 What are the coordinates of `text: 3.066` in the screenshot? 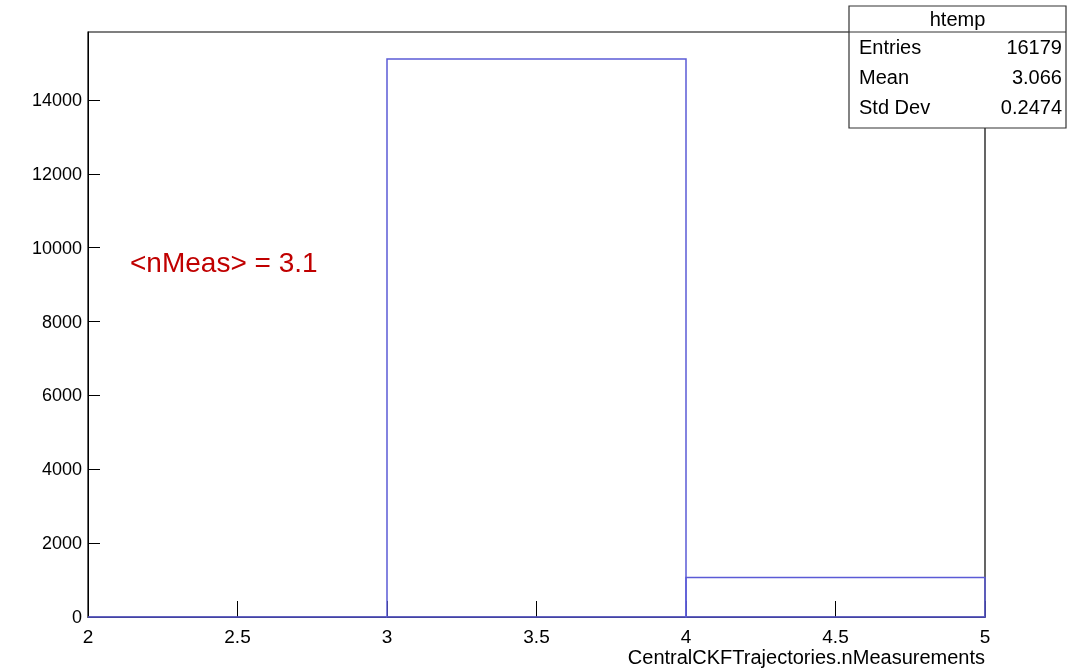 It's located at (1036, 77).